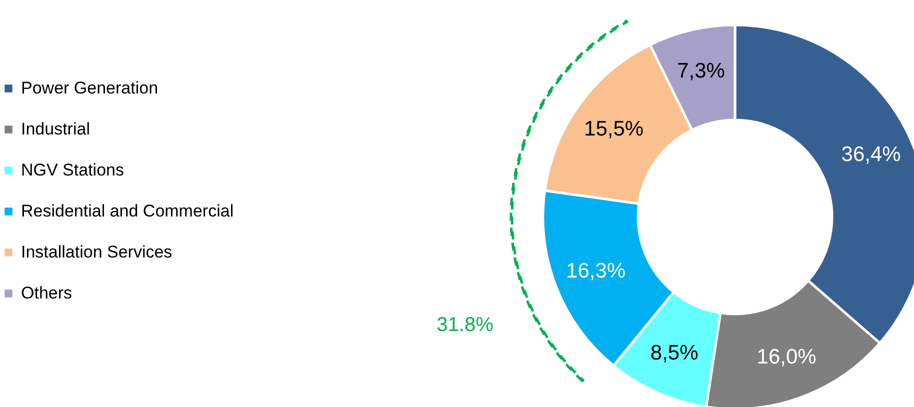 The height and width of the screenshot is (407, 914). I want to click on legend-label: Others, so click(46, 293).